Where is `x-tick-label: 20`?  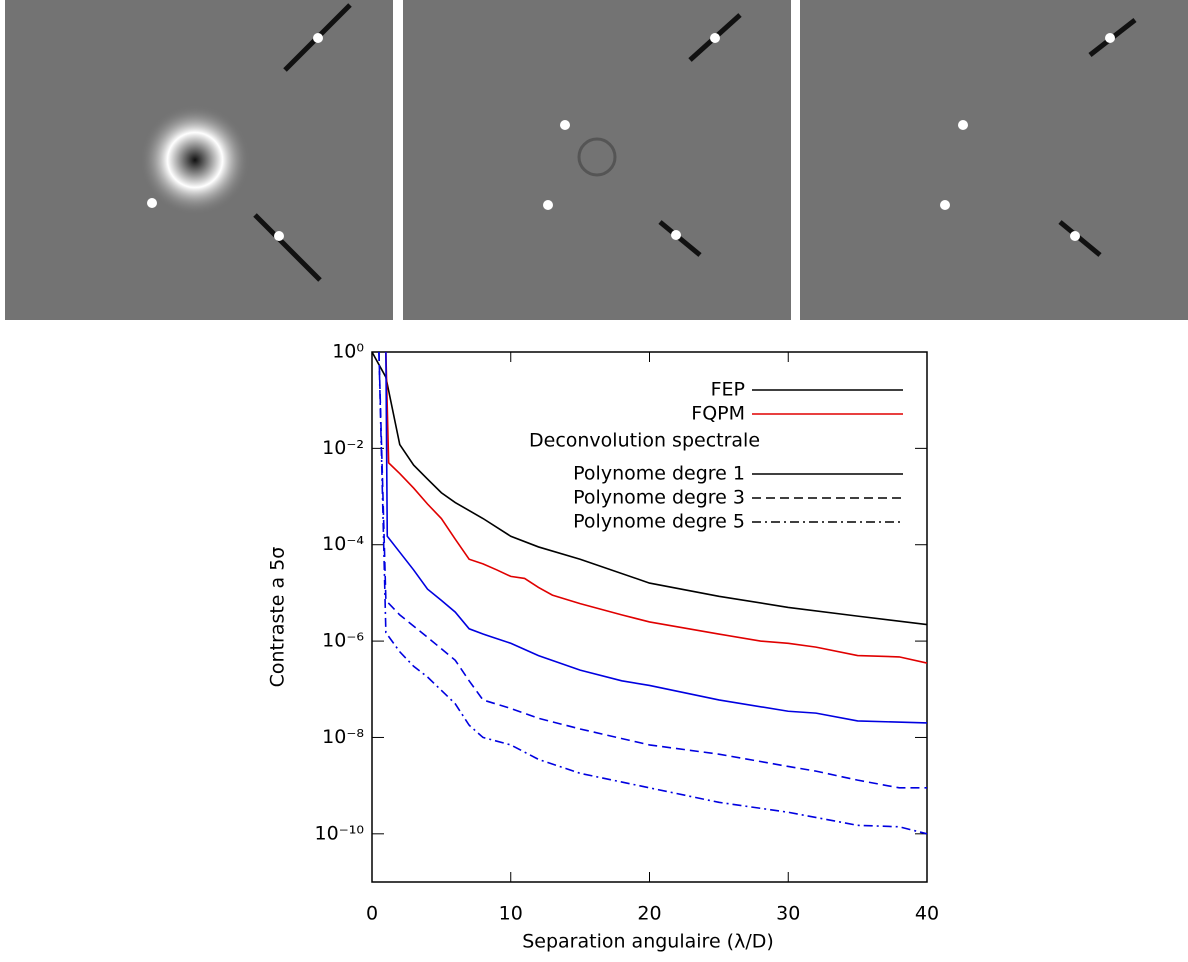 x-tick-label: 20 is located at coordinates (649, 914).